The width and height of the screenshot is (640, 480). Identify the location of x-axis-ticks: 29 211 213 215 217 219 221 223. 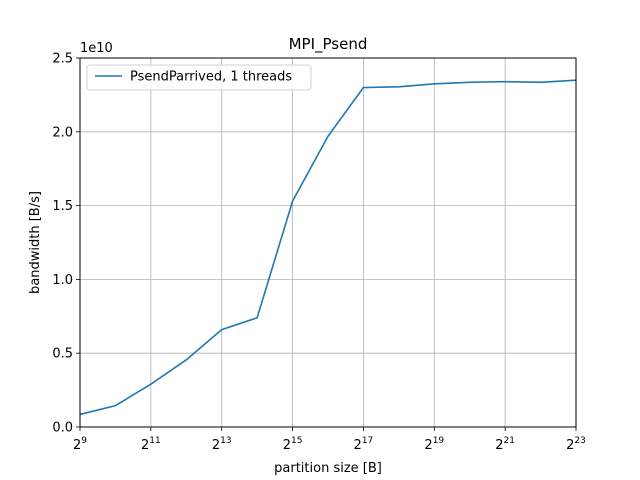
(329, 440).